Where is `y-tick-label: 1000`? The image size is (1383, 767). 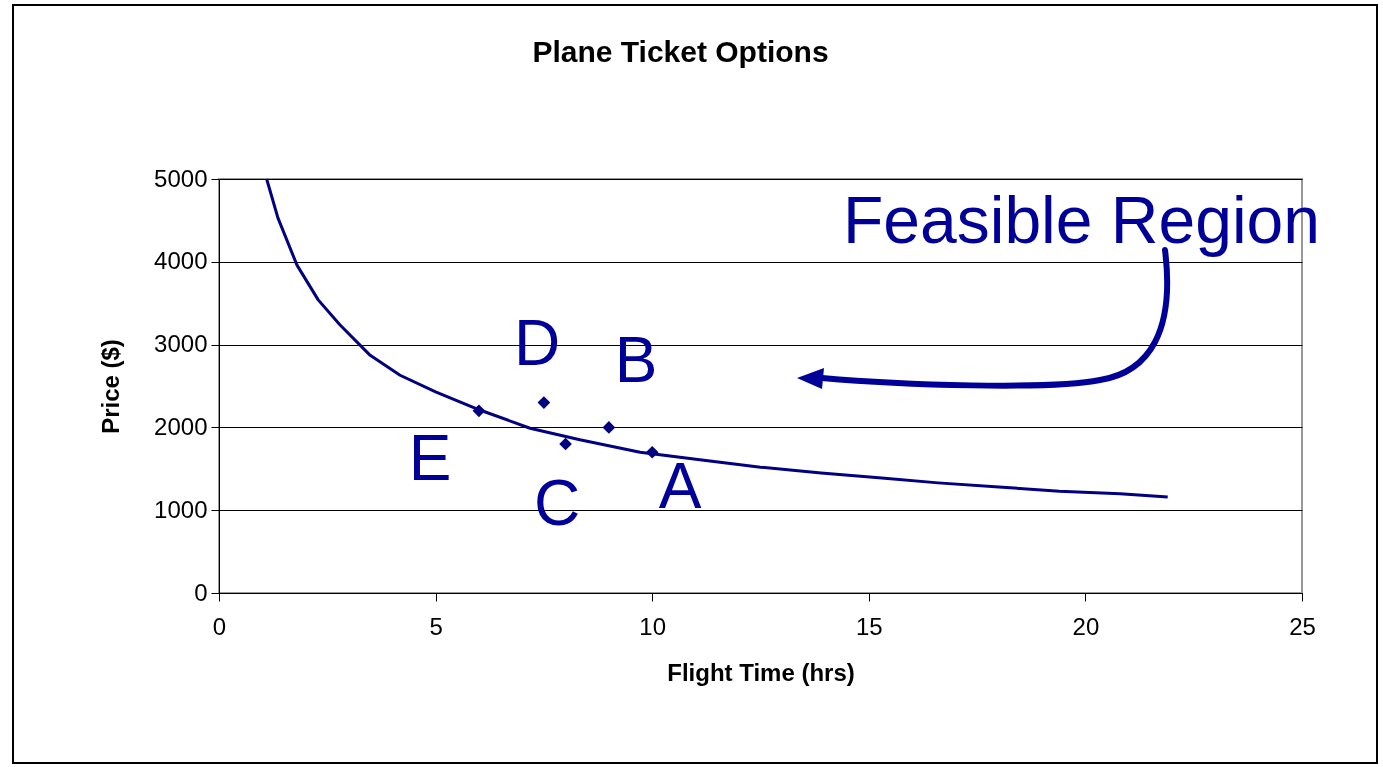 y-tick-label: 1000 is located at coordinates (181, 509).